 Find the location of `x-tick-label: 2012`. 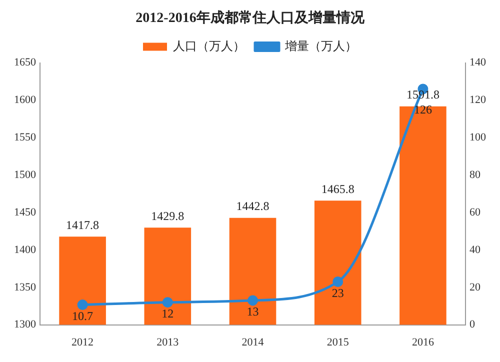

x-tick-label: 2012 is located at coordinates (83, 342).